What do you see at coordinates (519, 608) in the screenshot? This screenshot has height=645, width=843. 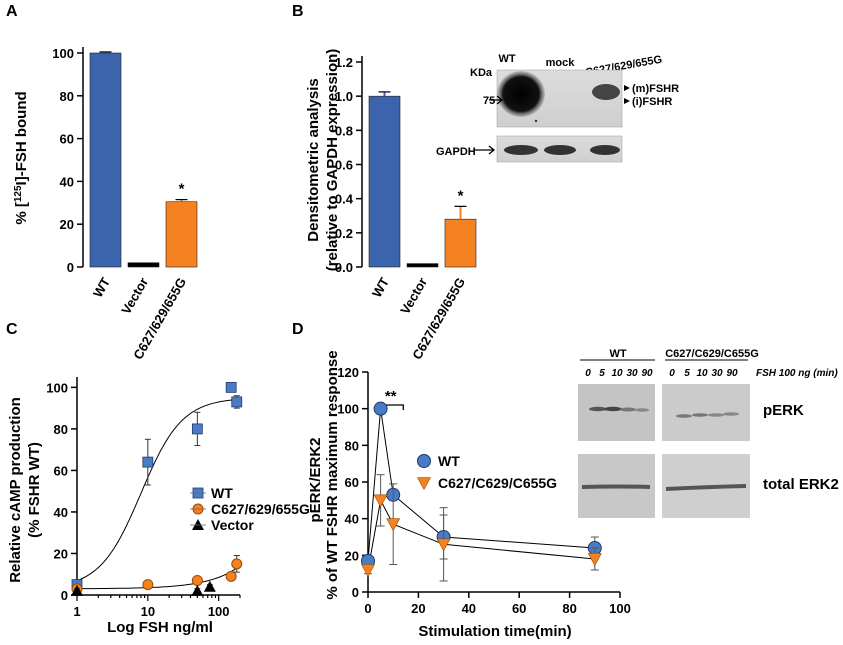 I see `chart-d-x-tick-label: 60` at bounding box center [519, 608].